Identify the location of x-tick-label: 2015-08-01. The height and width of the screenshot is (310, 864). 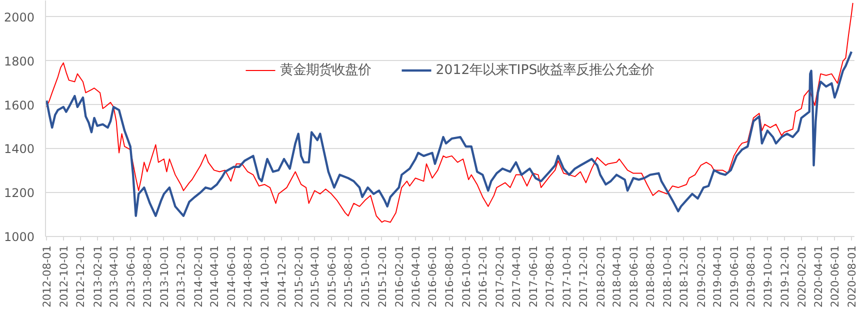
(349, 276).